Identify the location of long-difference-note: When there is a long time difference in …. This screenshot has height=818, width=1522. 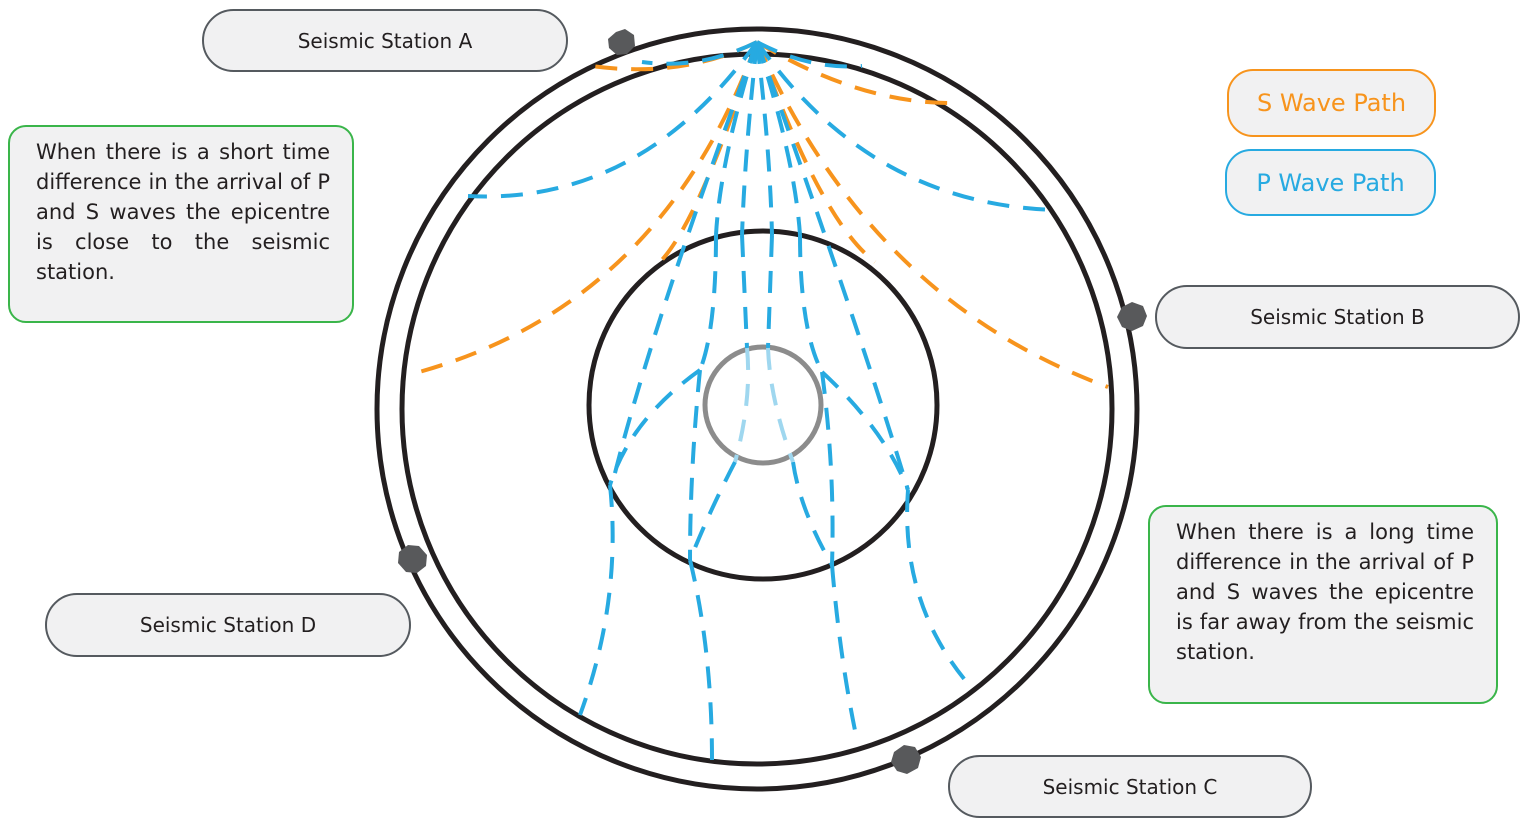
(1323, 604).